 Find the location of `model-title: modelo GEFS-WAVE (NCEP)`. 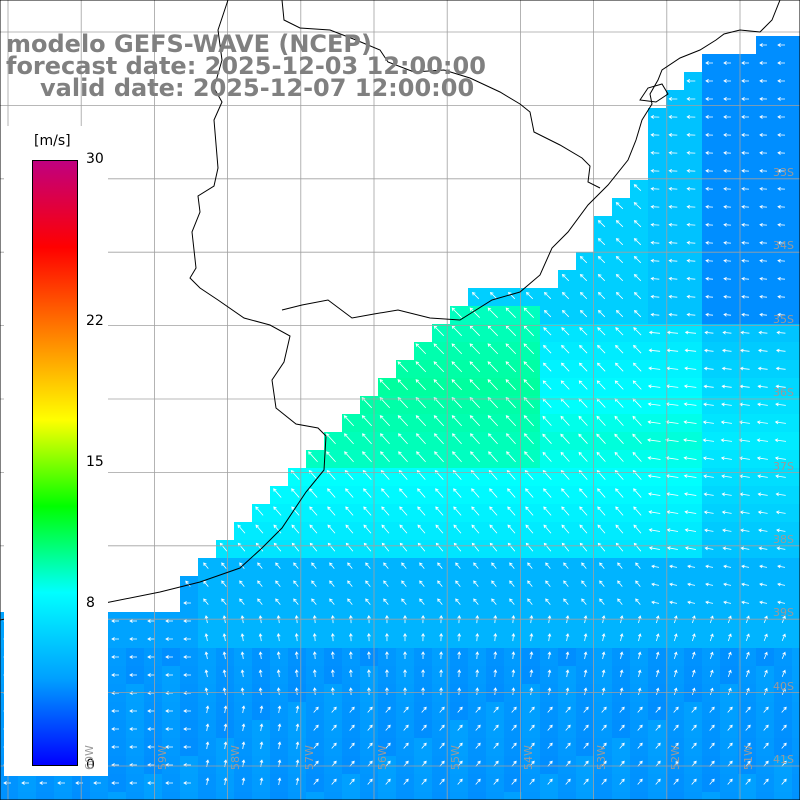

model-title: modelo GEFS-WAVE (NCEP) is located at coordinates (189, 44).